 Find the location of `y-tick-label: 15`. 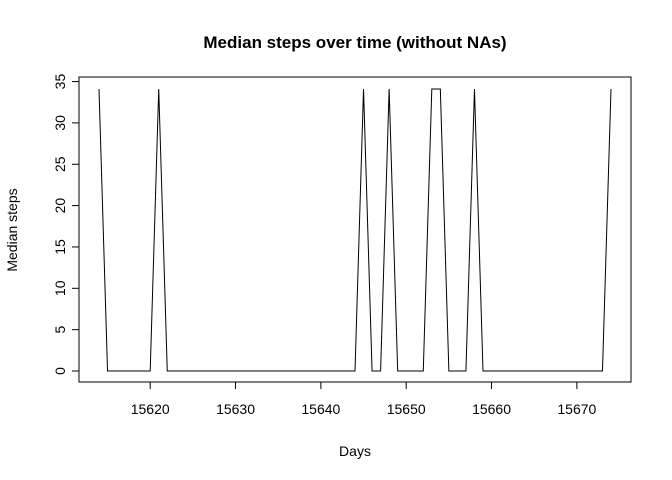

y-tick-label: 15 is located at coordinates (60, 247).